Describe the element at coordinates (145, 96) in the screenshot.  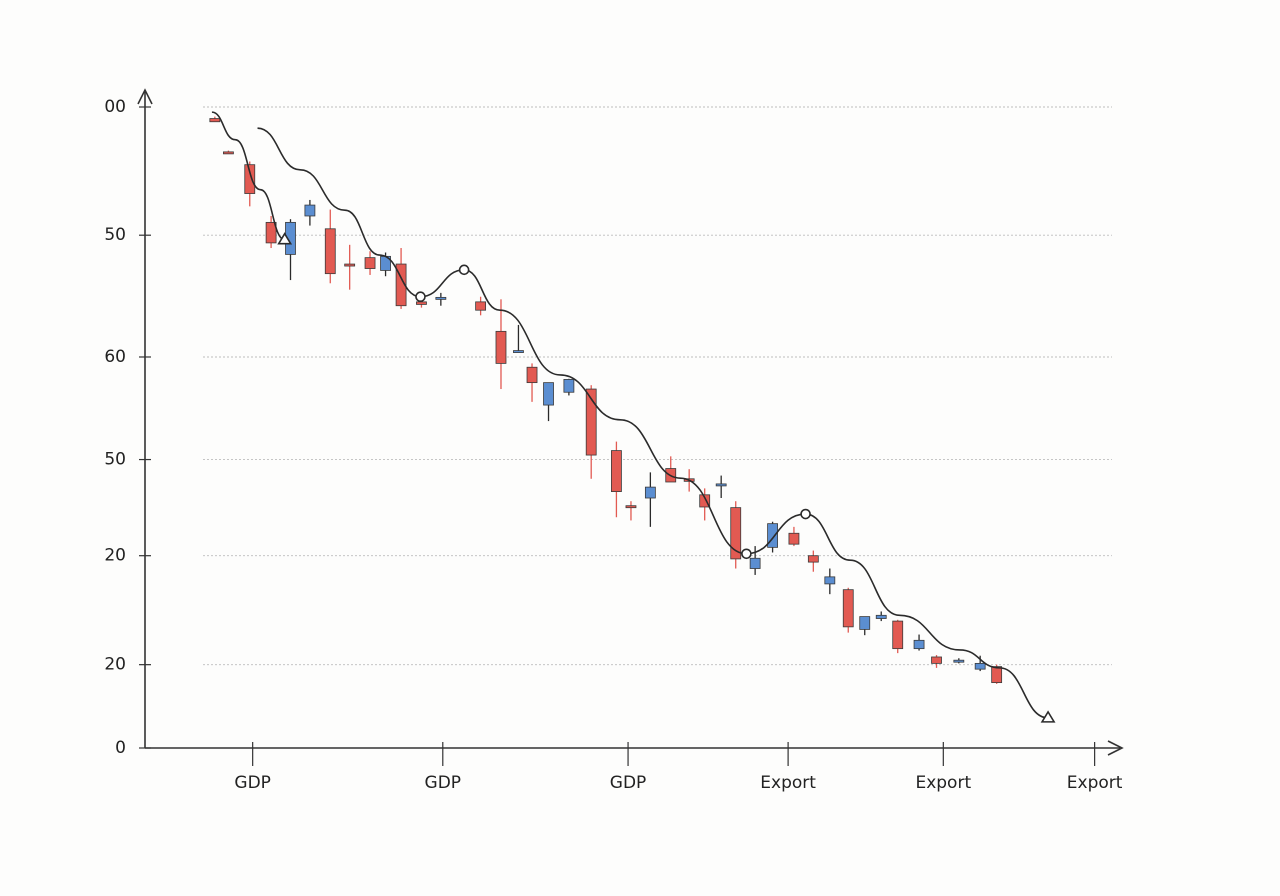
I see `y-axis-arrow` at that location.